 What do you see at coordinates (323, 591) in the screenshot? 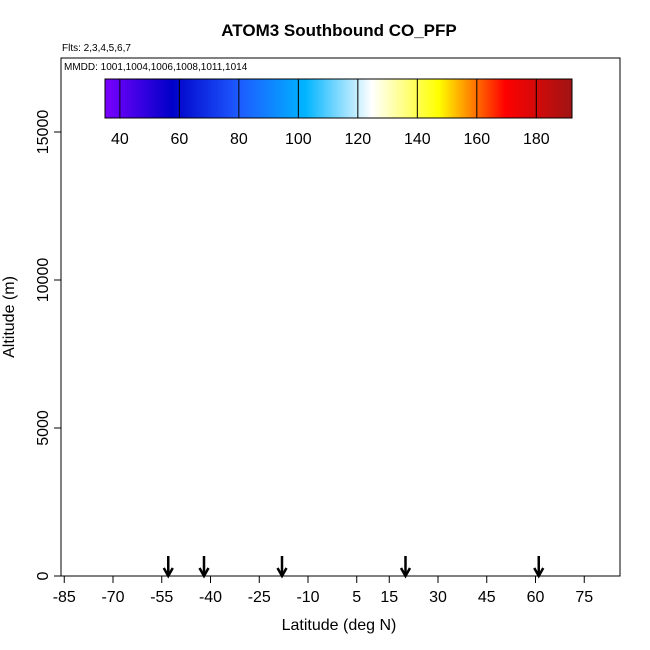
I see `x-axis: -85 -70 -55 -40 -25 -10 5 15 30 45 60 75` at bounding box center [323, 591].